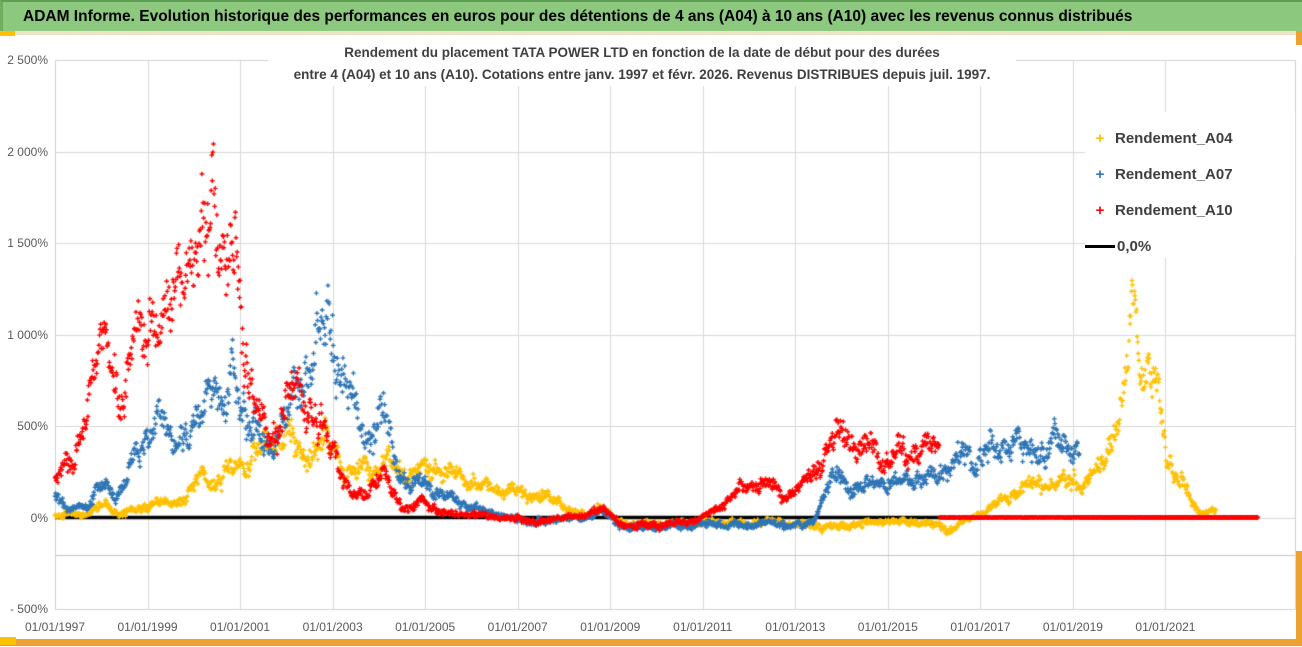  I want to click on bottom-hairline, so click(651, 645).